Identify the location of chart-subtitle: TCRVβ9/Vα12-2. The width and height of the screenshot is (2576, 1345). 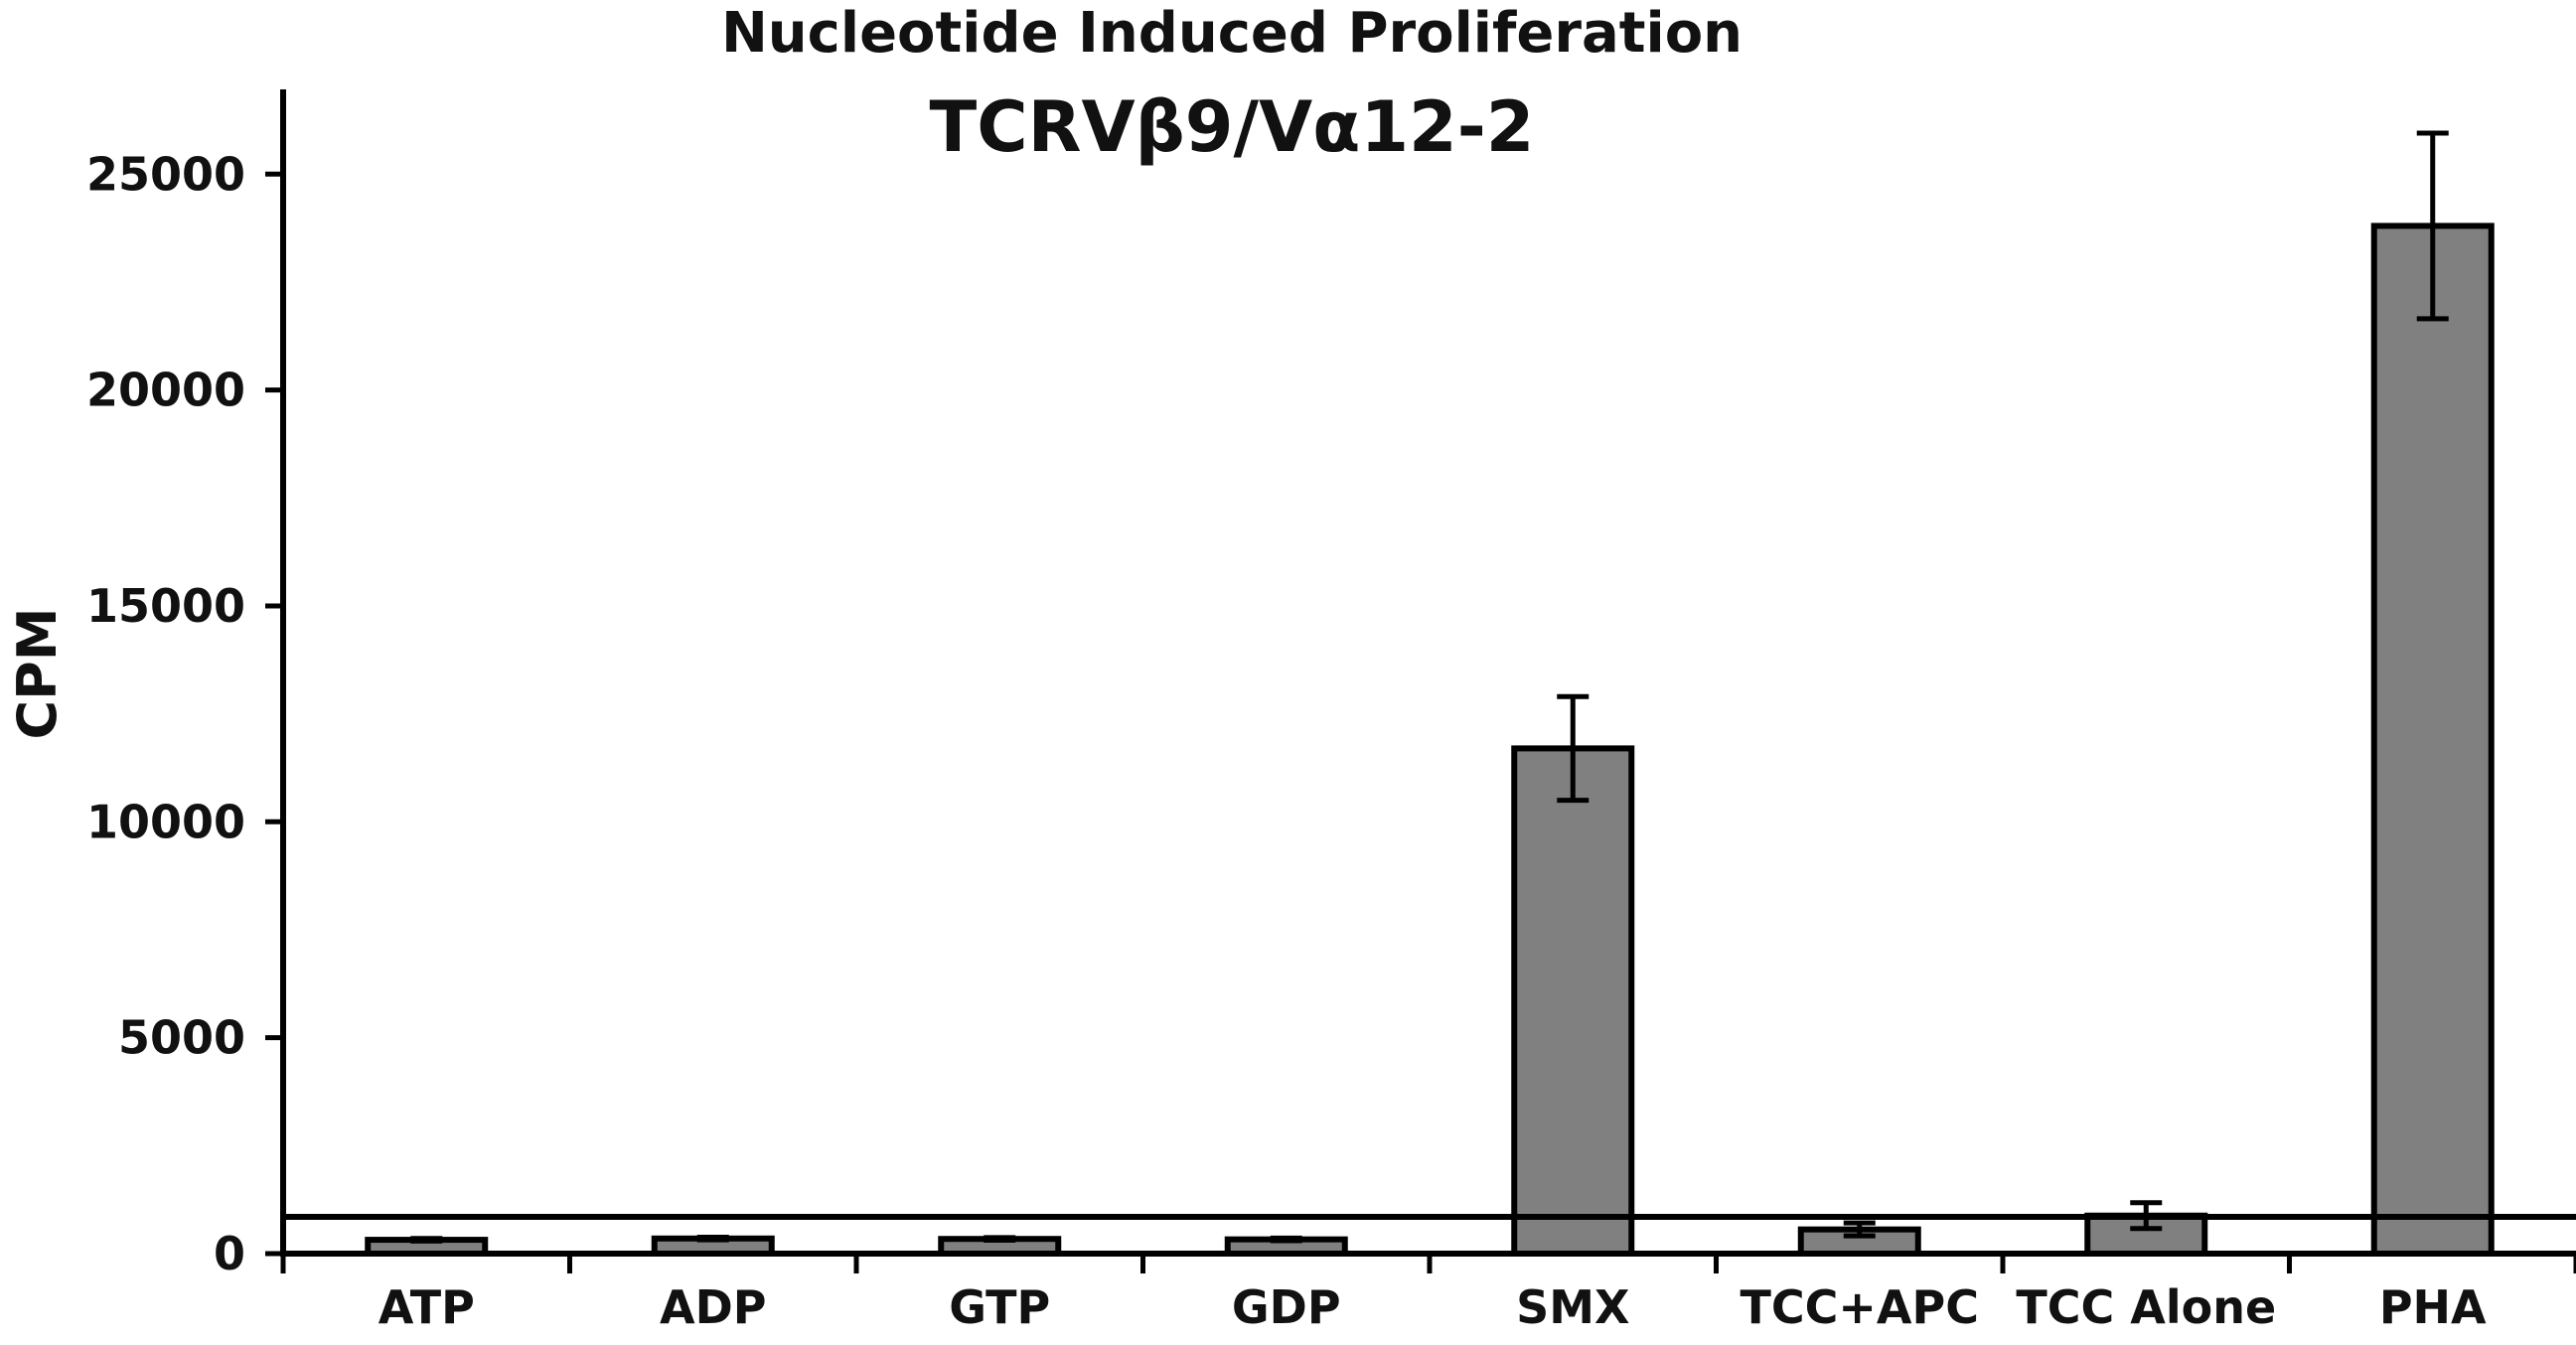
(1231, 127).